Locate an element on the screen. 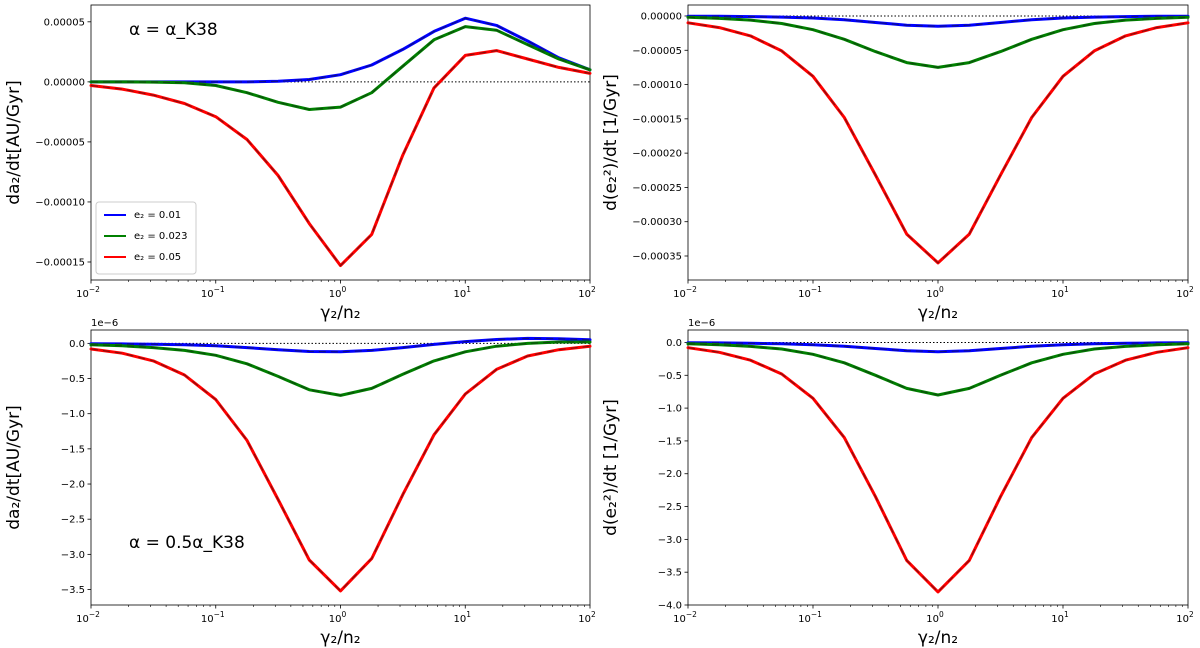  y-tick-label: −1.5 is located at coordinates (73, 449).